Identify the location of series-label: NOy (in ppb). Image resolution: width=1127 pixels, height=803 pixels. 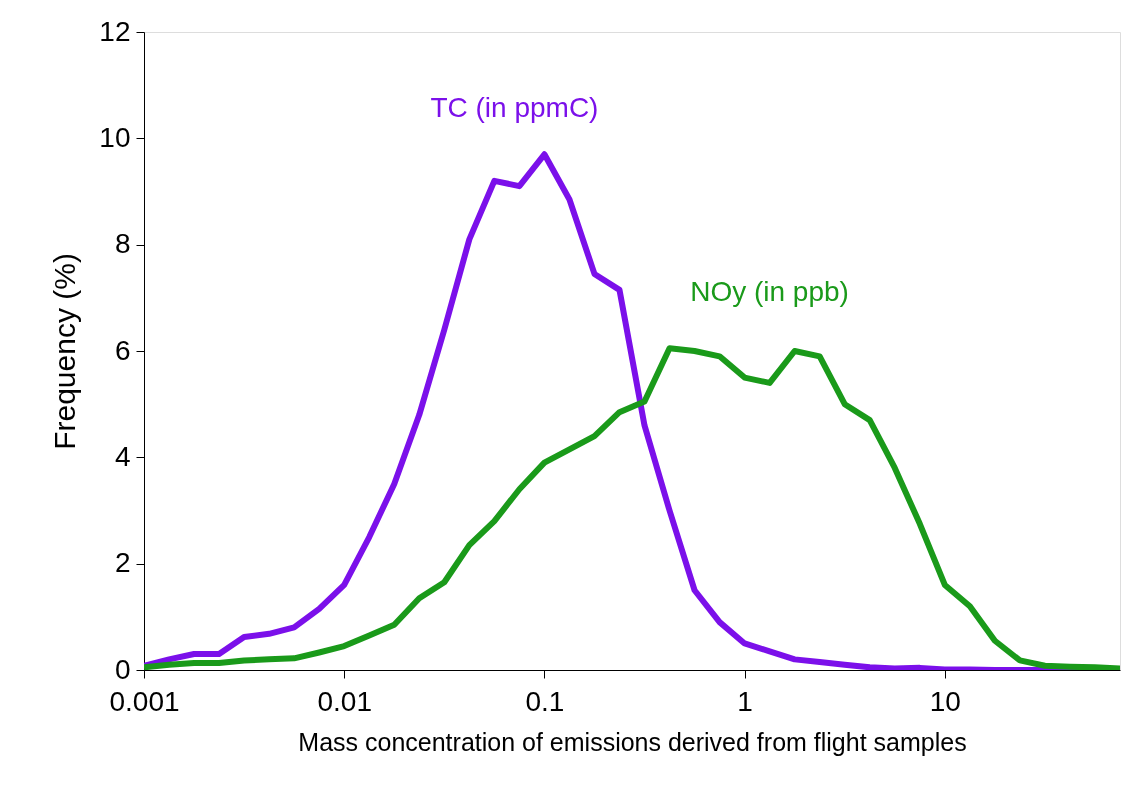
(769, 292).